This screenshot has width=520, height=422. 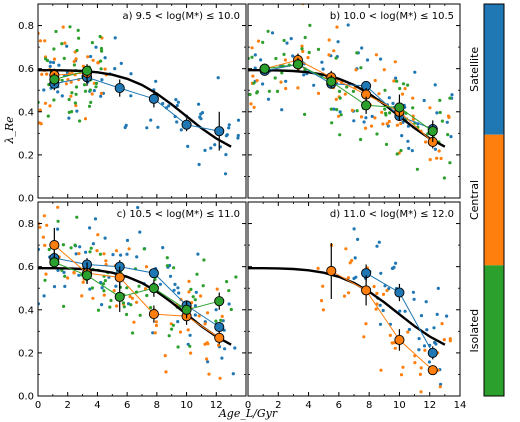 What do you see at coordinates (97, 405) in the screenshot?
I see `x-tick-label: 4` at bounding box center [97, 405].